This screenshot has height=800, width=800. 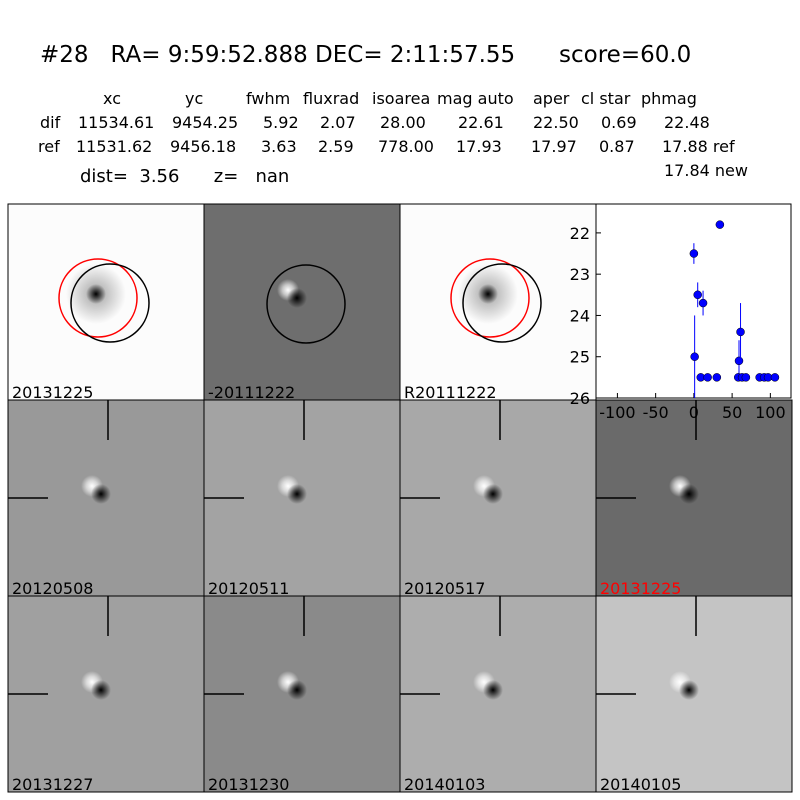 I want to click on table-cell: 5.92, so click(x=281, y=122).